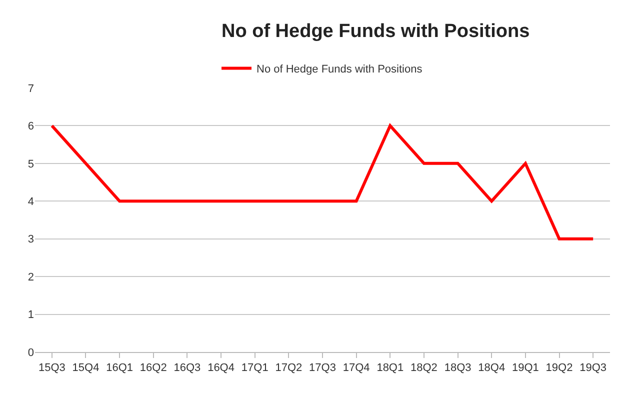 The height and width of the screenshot is (397, 626). I want to click on x-tick-label: 17Q2, so click(288, 368).